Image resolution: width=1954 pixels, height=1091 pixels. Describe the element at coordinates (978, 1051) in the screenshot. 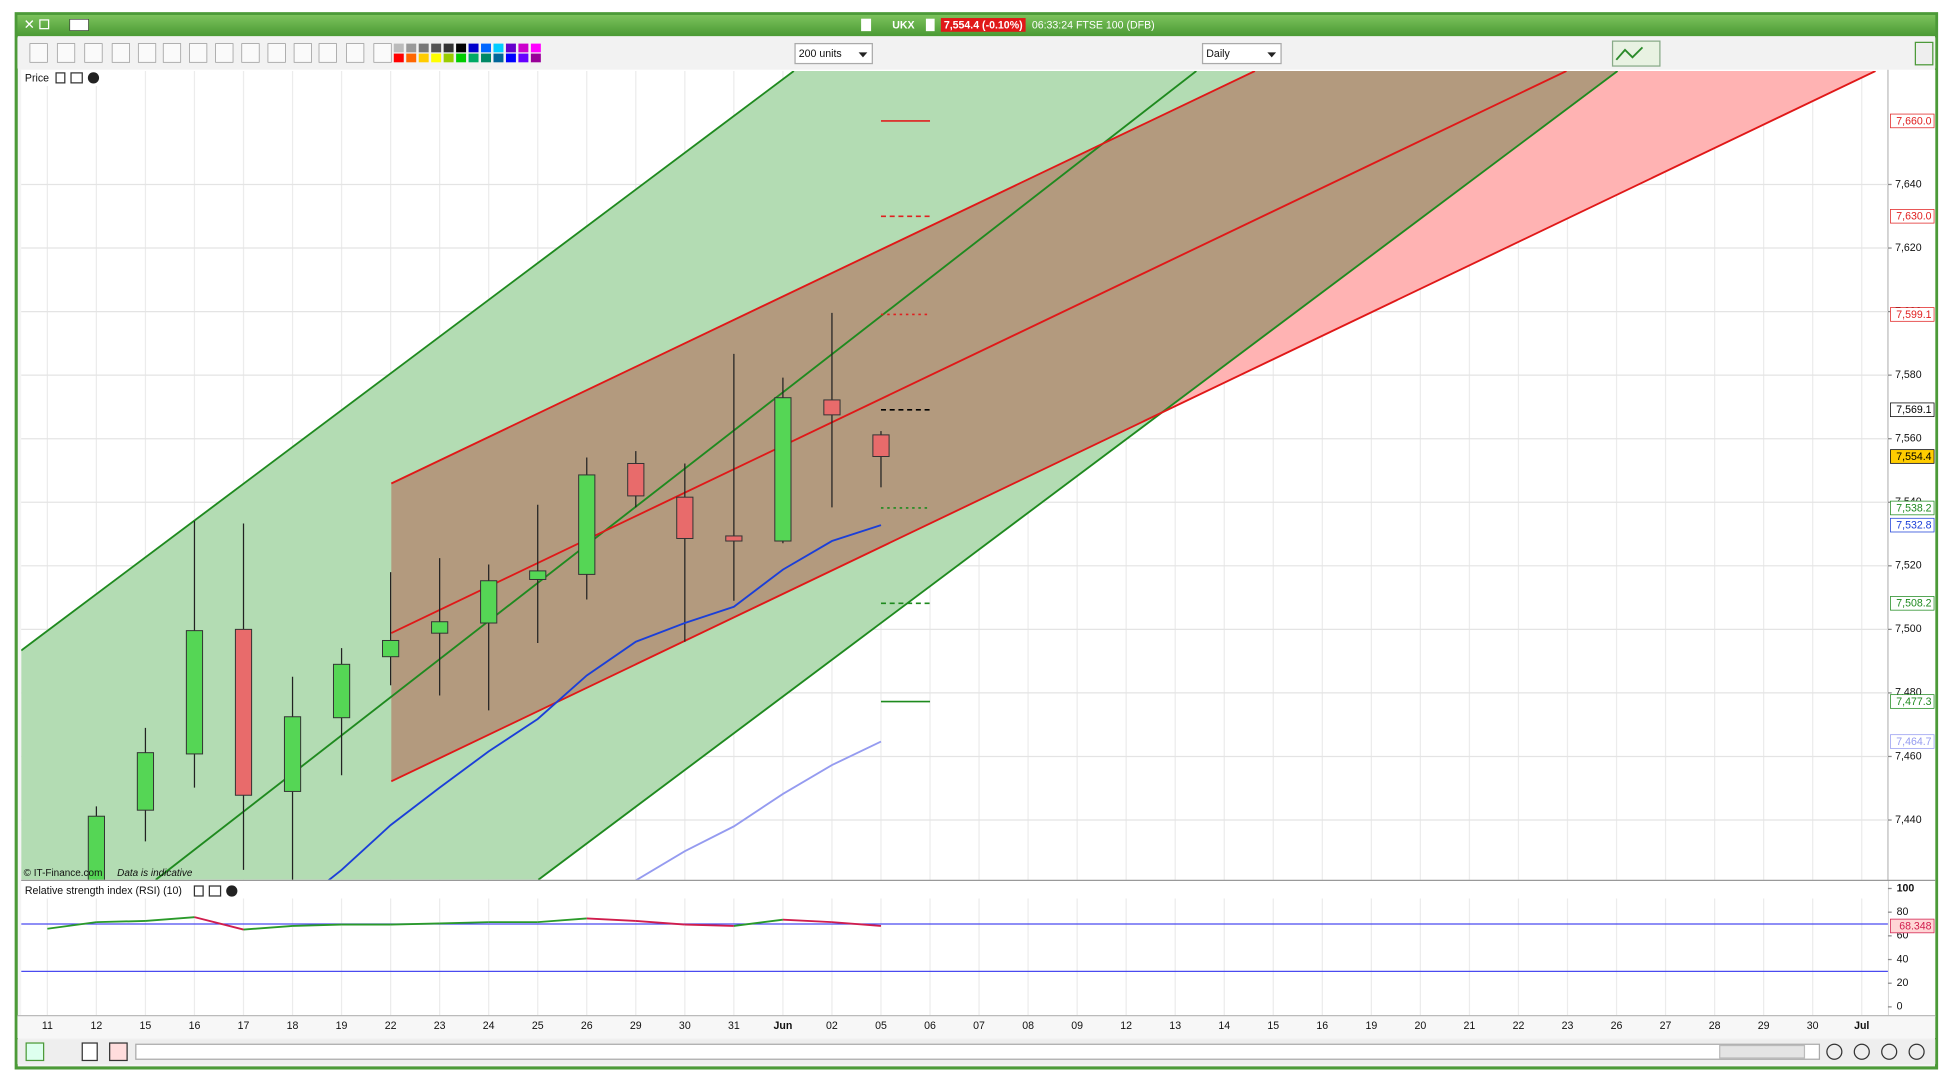

I see `scrollbar` at that location.